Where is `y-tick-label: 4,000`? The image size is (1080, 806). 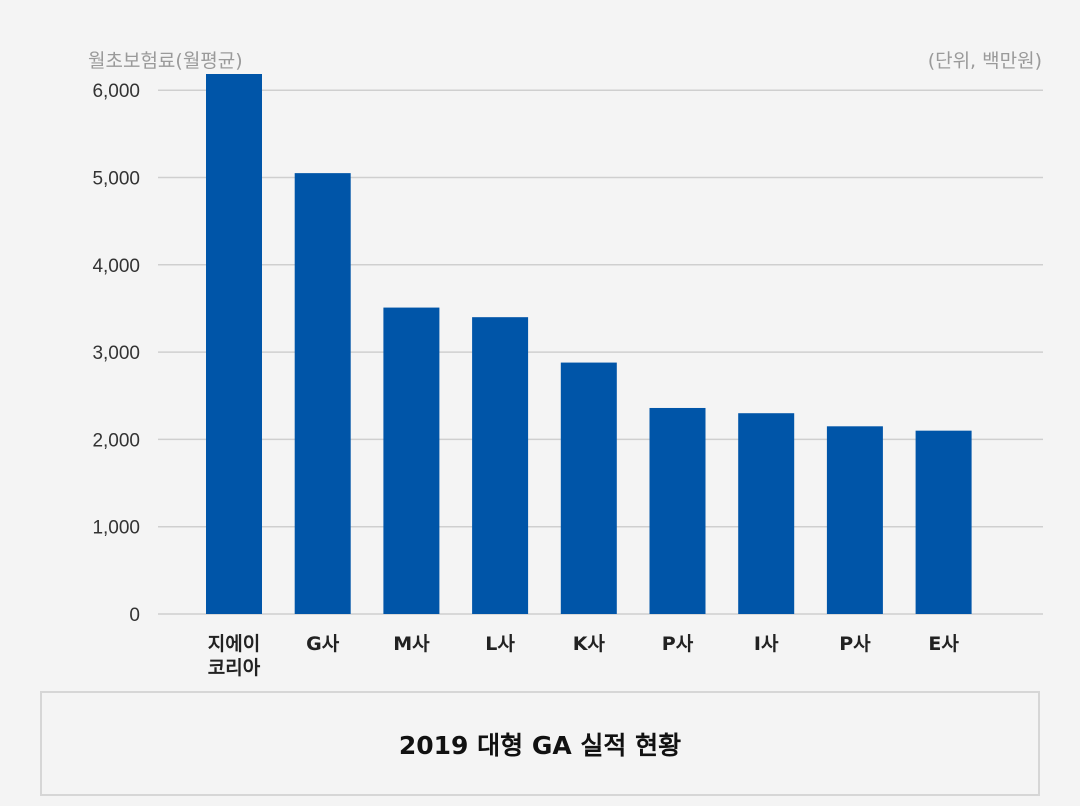
y-tick-label: 4,000 is located at coordinates (116, 266).